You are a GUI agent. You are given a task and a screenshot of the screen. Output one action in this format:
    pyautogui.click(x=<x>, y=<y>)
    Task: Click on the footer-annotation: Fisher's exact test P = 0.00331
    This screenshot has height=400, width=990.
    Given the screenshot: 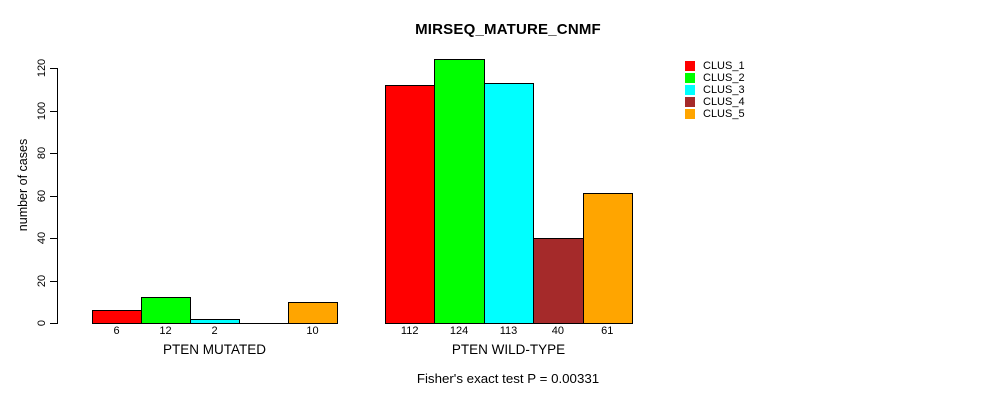 What is the action you would take?
    pyautogui.click(x=508, y=378)
    